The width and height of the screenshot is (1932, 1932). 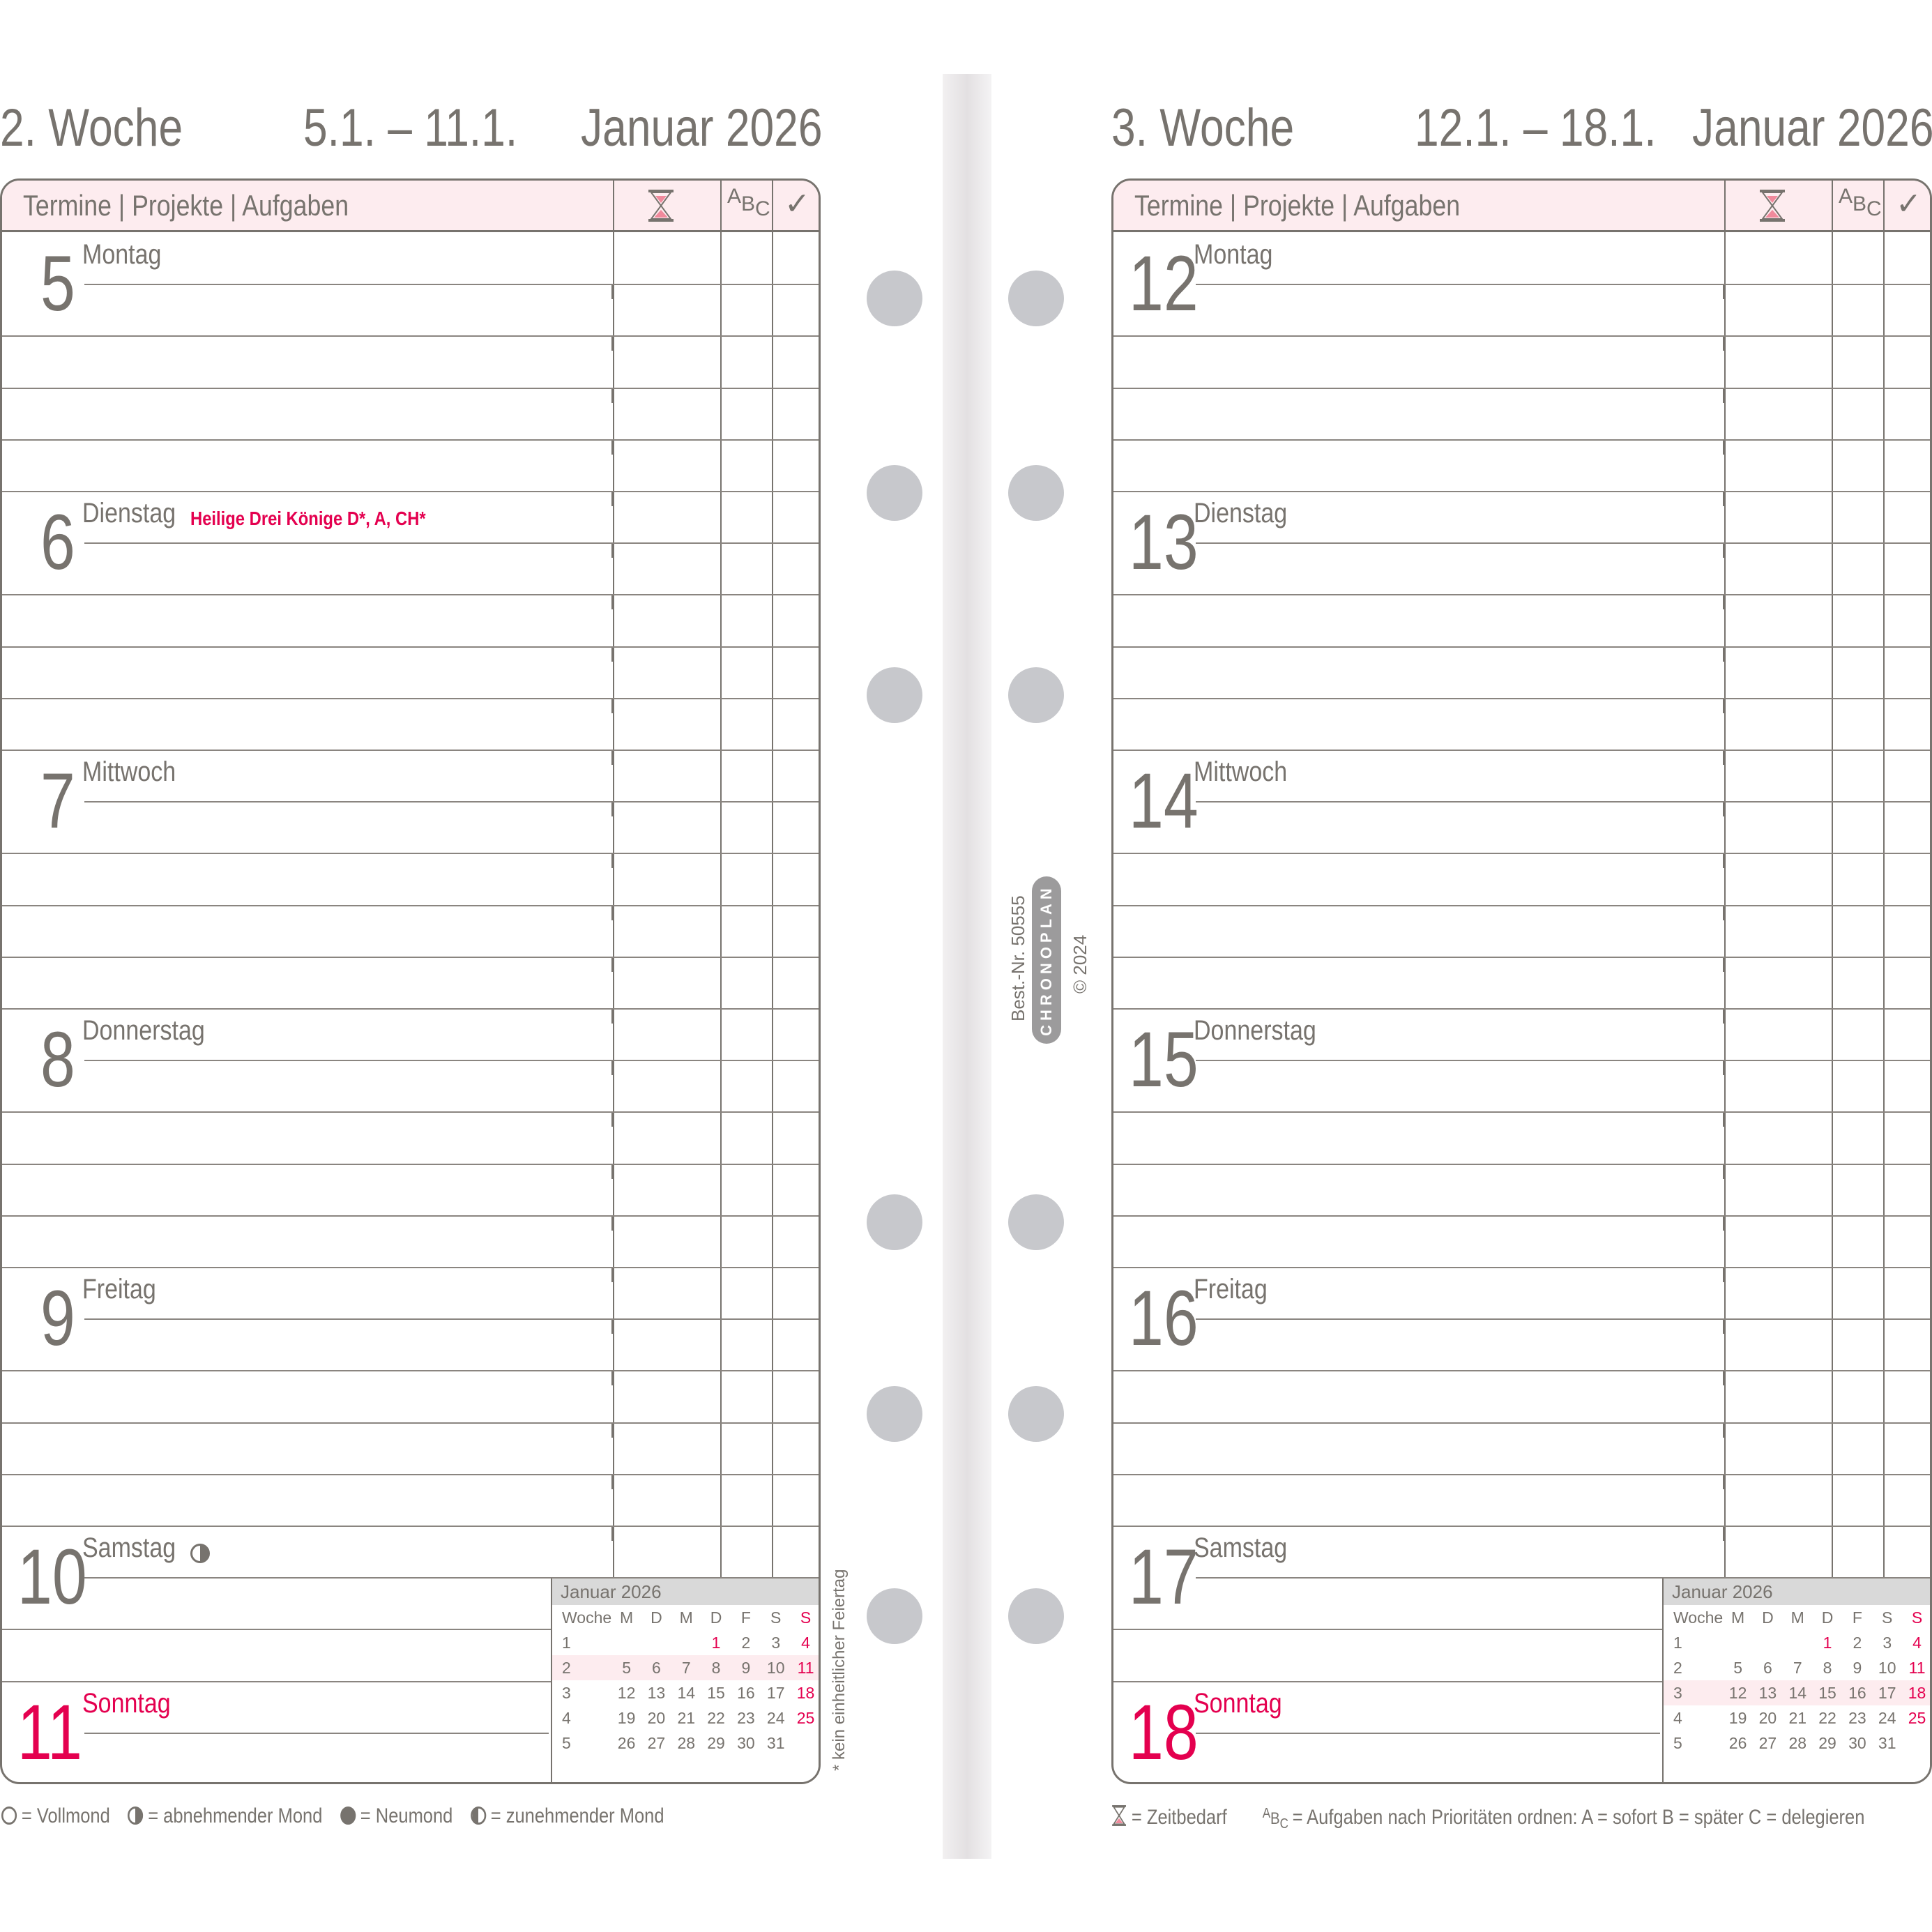 I want to click on mini-calendar-day: 27, so click(x=656, y=1743).